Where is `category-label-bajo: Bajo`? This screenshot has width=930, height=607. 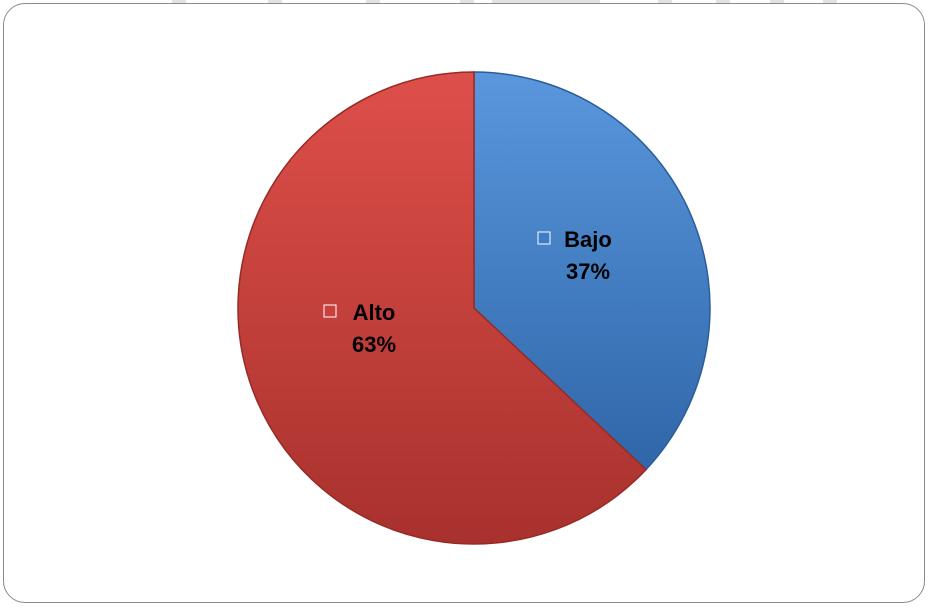
category-label-bajo: Bajo is located at coordinates (588, 239).